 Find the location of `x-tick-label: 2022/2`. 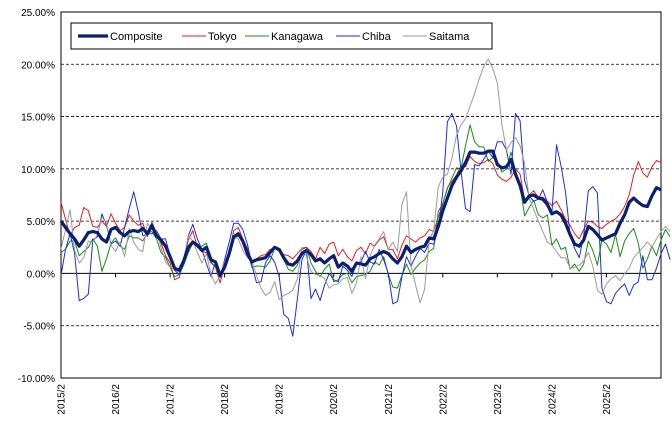

x-tick-label: 2022/2 is located at coordinates (443, 399).